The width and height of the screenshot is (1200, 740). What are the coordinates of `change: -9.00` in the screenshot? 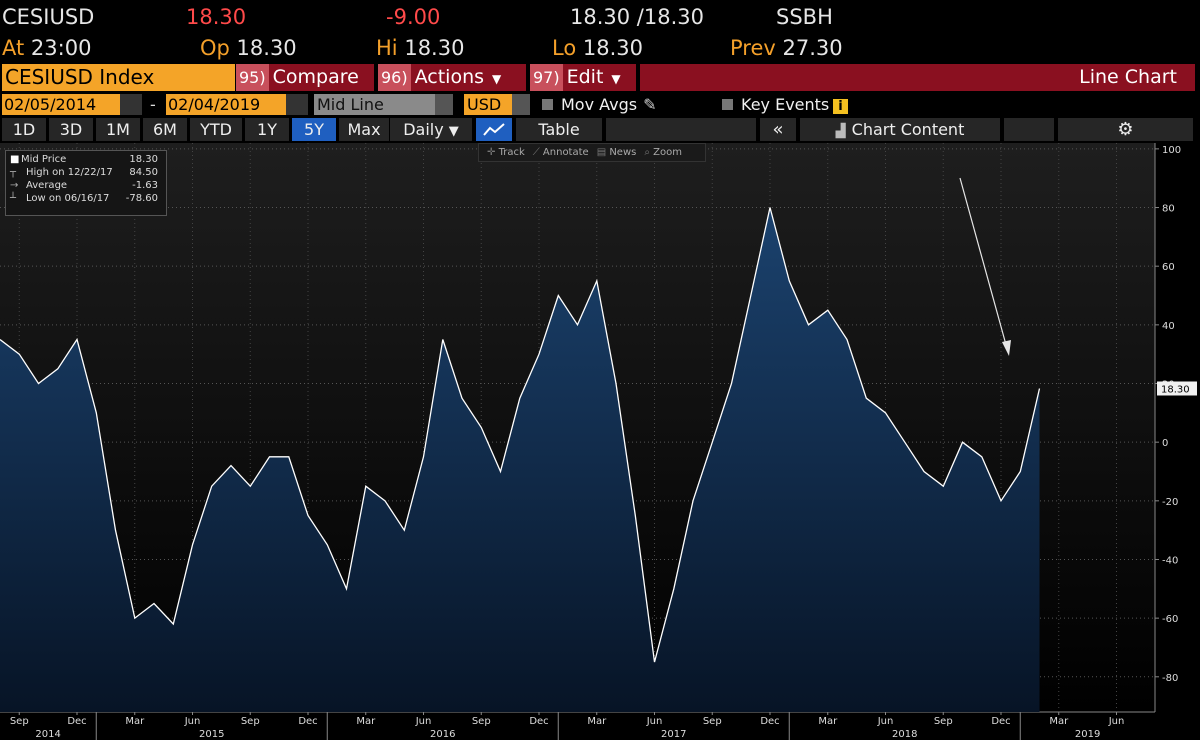 It's located at (413, 17).